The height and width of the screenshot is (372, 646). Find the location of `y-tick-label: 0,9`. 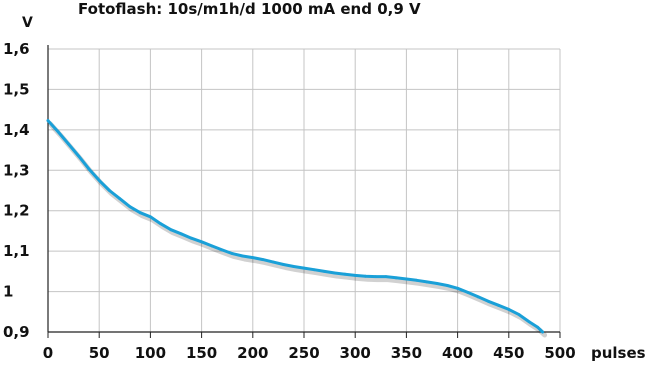

y-tick-label: 0,9 is located at coordinates (16, 332).